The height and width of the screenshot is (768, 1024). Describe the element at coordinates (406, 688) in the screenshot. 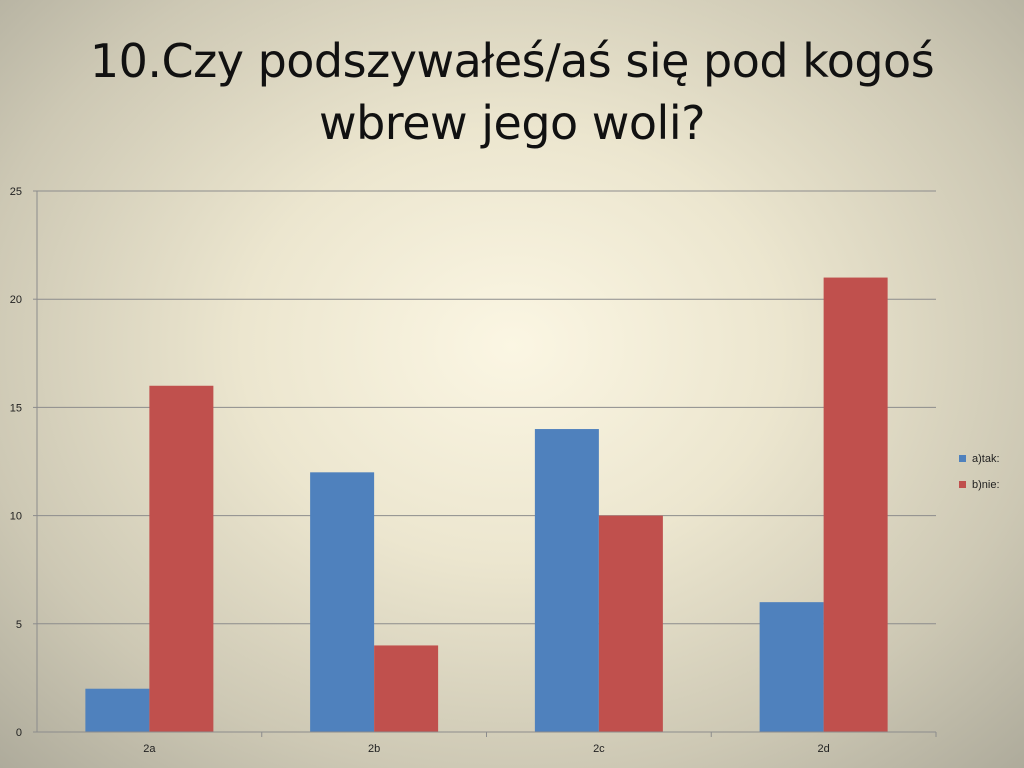

I see `bar-nie-2b` at that location.